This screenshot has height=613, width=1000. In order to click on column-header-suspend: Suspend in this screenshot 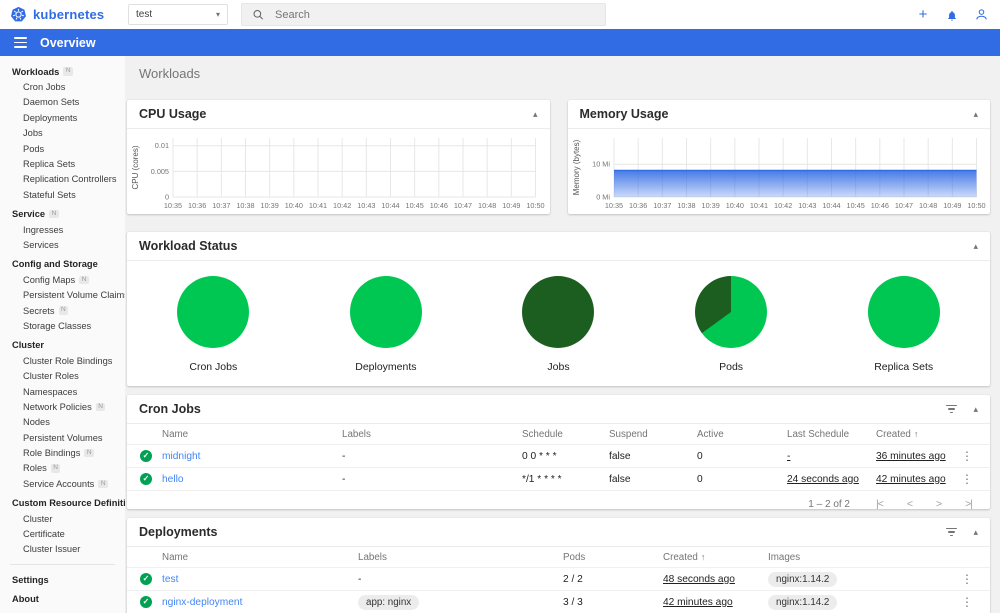, I will do `click(628, 434)`.